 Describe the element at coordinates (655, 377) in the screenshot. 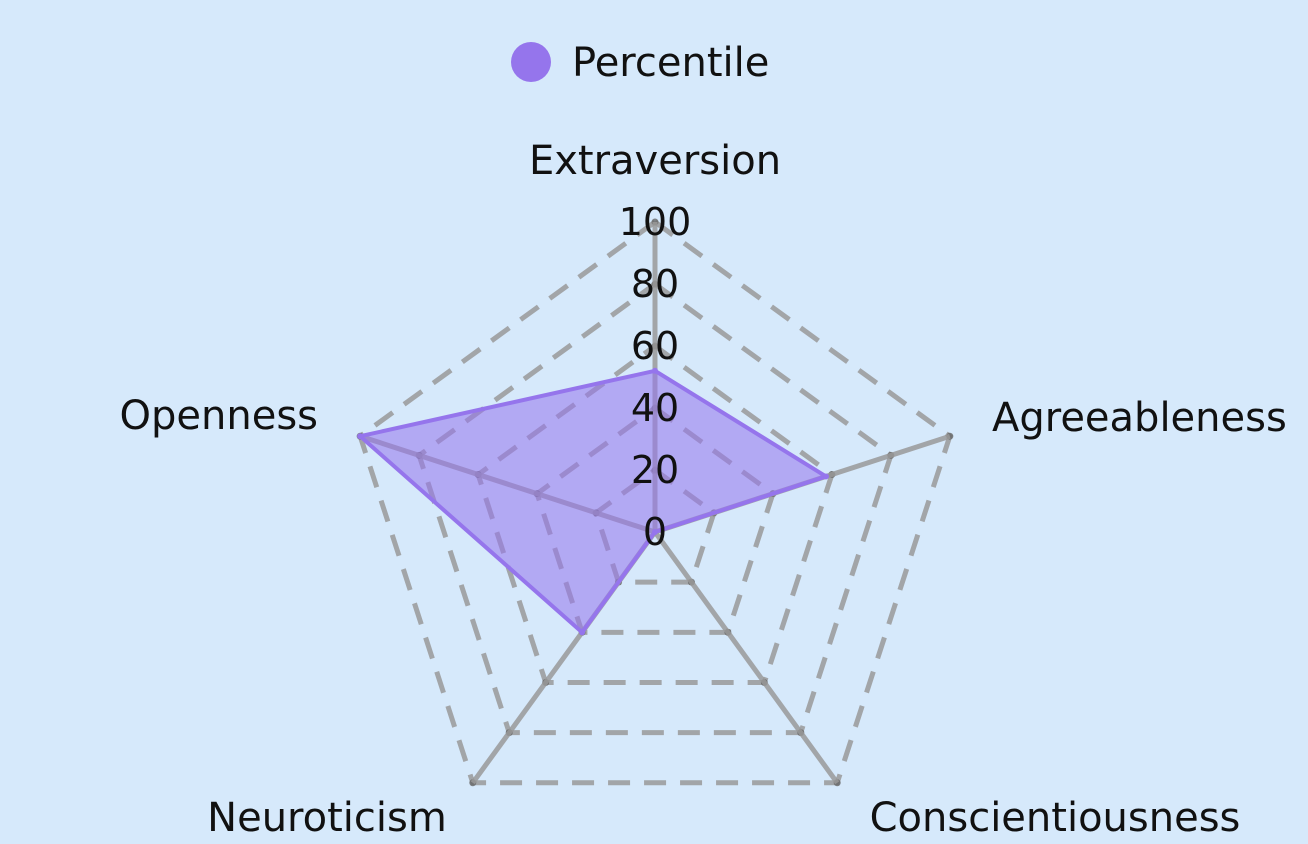

I see `radar-tick-labels: 0 20 40 60 80 100` at that location.